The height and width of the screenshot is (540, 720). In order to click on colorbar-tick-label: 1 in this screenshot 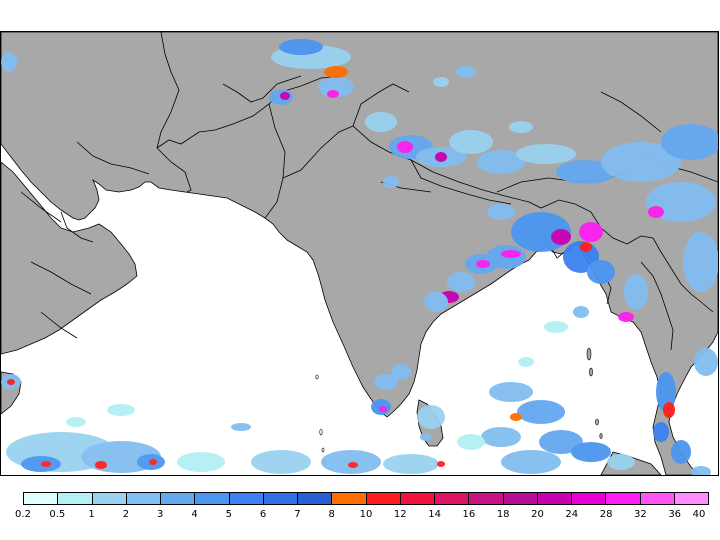, I will do `click(91, 514)`.